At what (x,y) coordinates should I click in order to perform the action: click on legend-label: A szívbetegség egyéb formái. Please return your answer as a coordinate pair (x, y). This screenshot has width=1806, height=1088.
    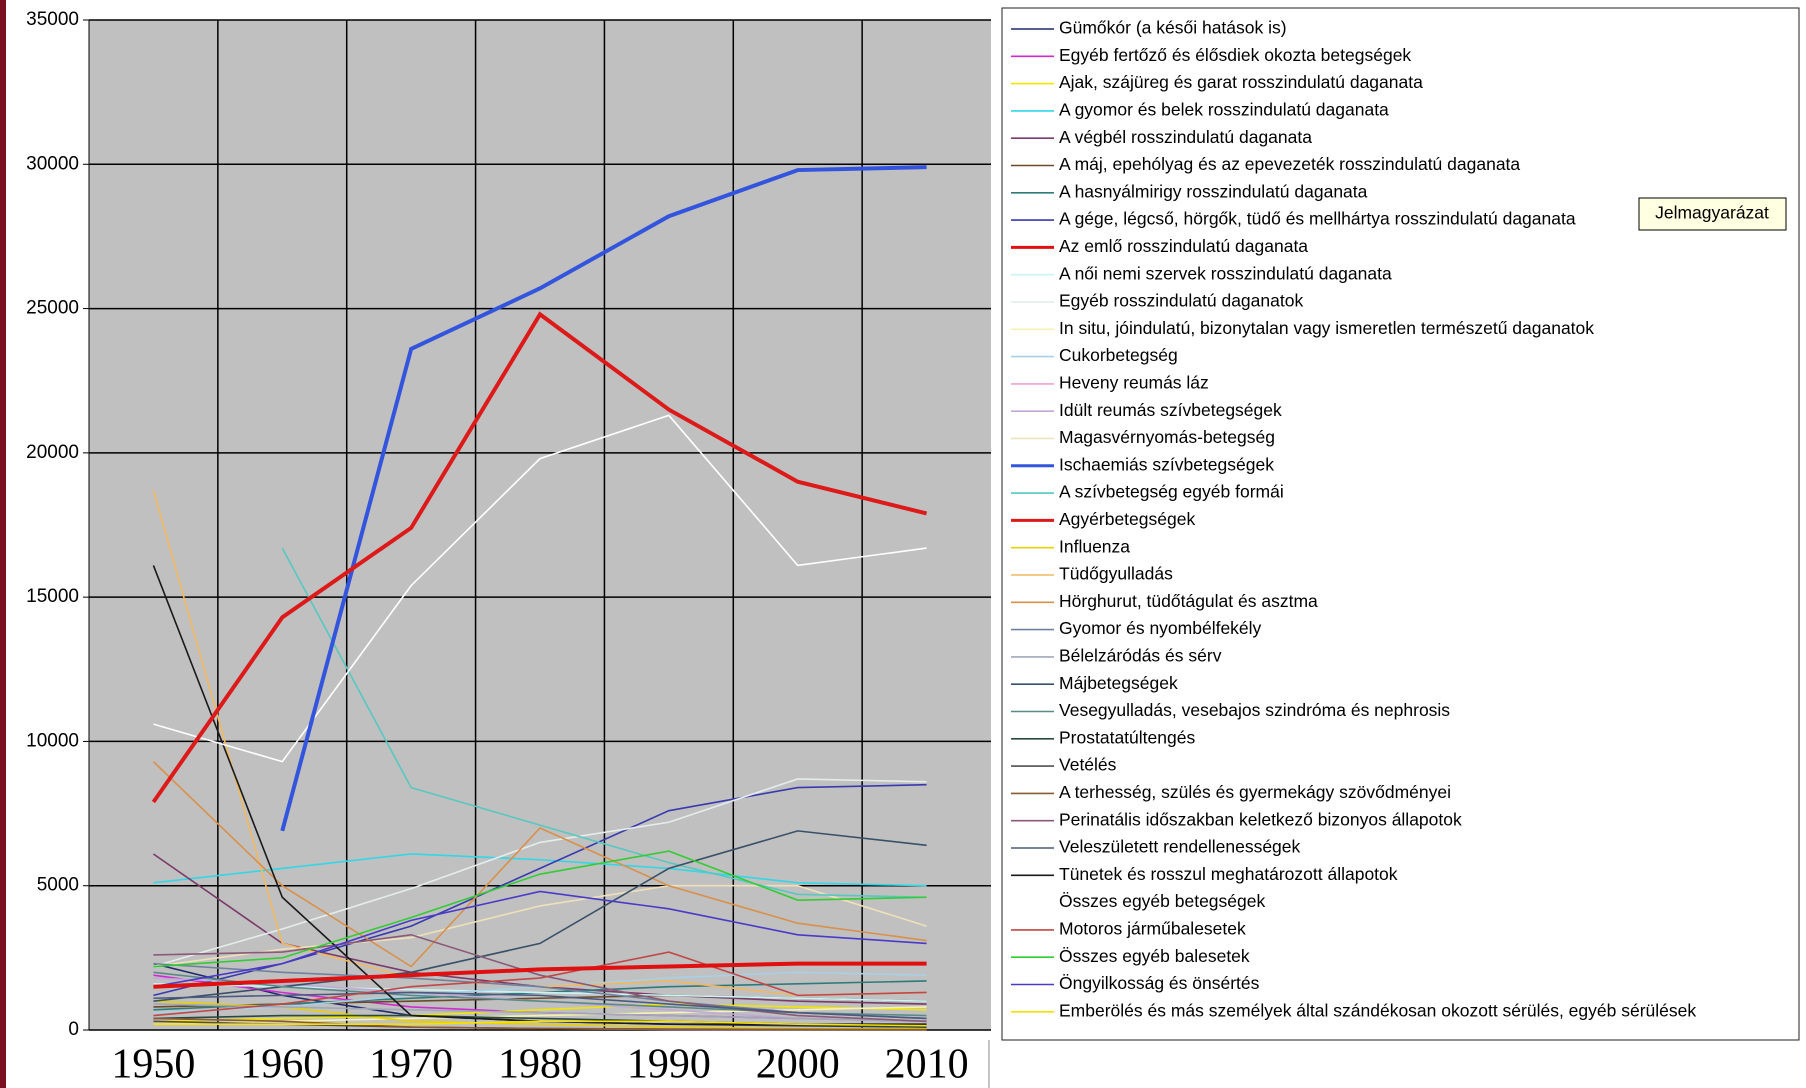
    Looking at the image, I should click on (1171, 492).